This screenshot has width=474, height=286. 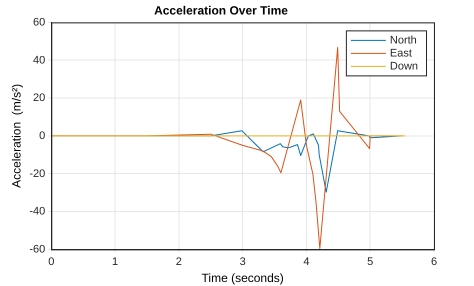 What do you see at coordinates (39, 98) in the screenshot?
I see `y-tick-label: 20` at bounding box center [39, 98].